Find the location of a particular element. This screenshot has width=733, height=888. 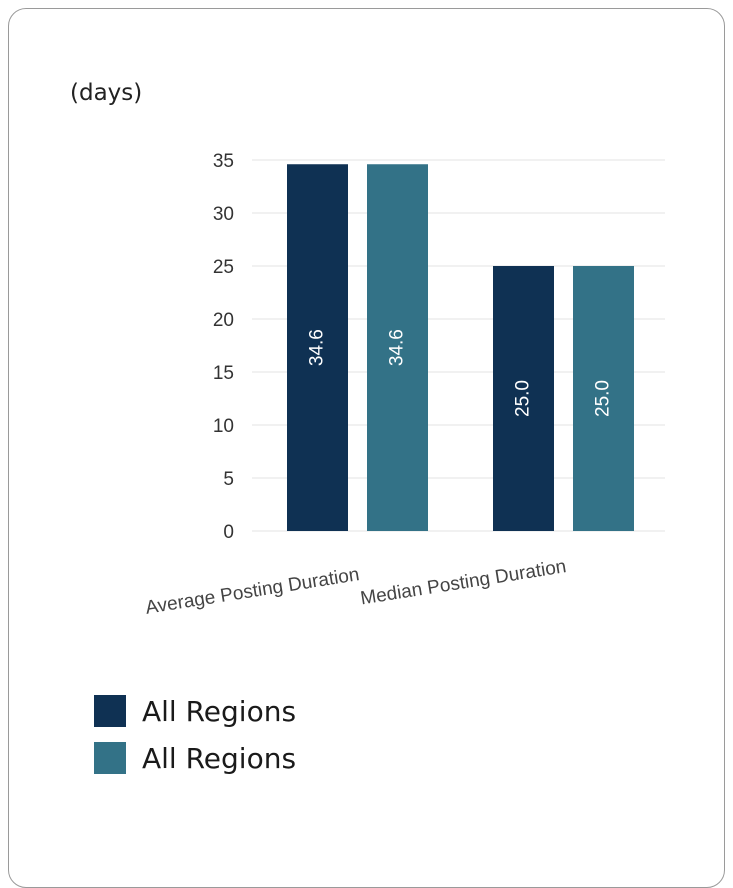

bar-value-label-series-1-category-1: 34.6 is located at coordinates (317, 347).